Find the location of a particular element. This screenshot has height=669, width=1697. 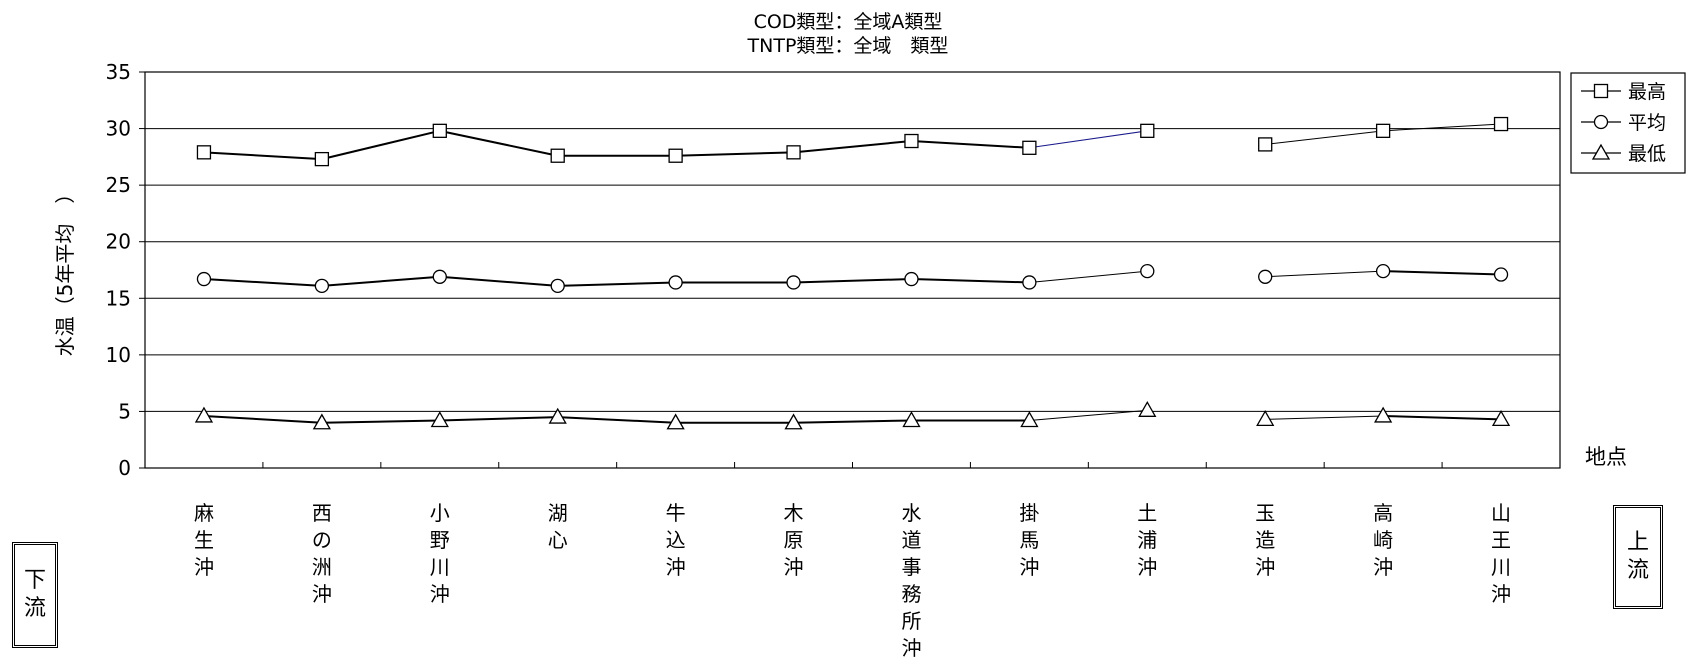

x-tick-label-char: 造 is located at coordinates (1265, 540).